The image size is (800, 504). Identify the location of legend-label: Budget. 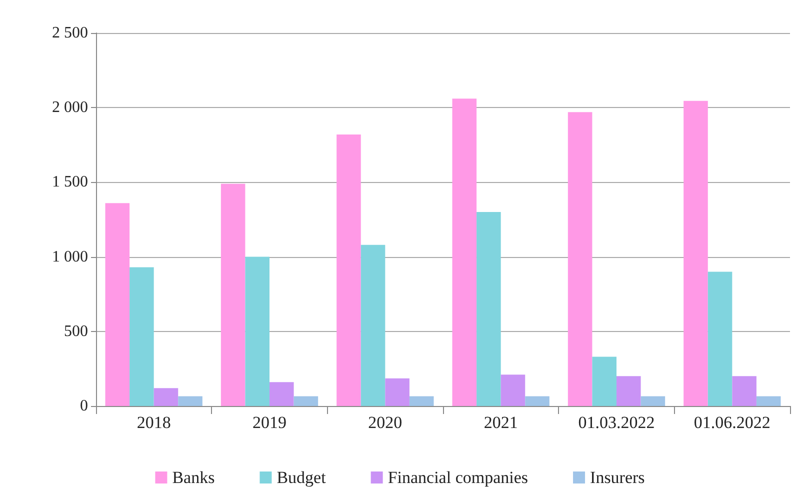
(301, 477).